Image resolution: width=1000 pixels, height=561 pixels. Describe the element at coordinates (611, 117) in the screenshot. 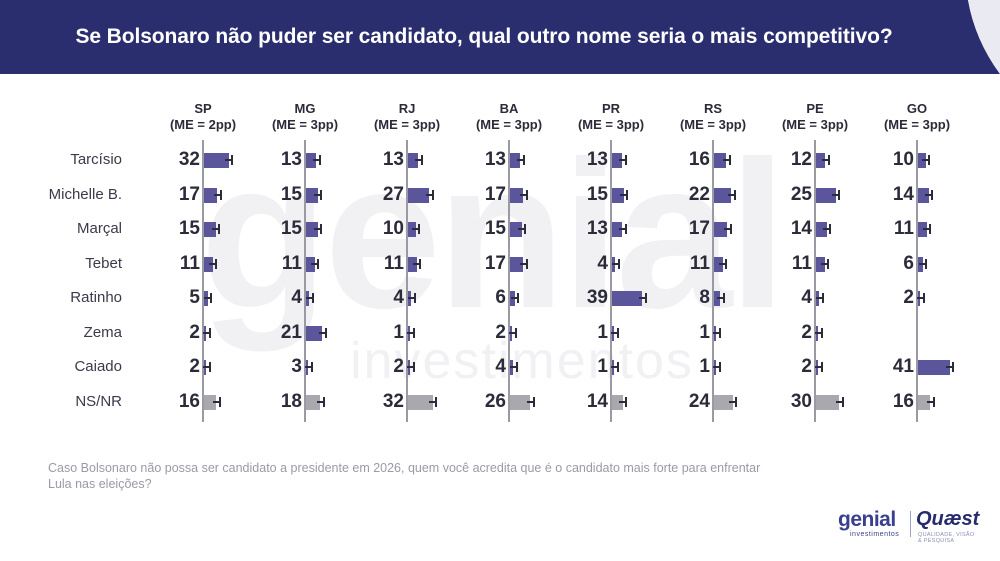

I see `column-header: PR (ME = 3pp)` at that location.